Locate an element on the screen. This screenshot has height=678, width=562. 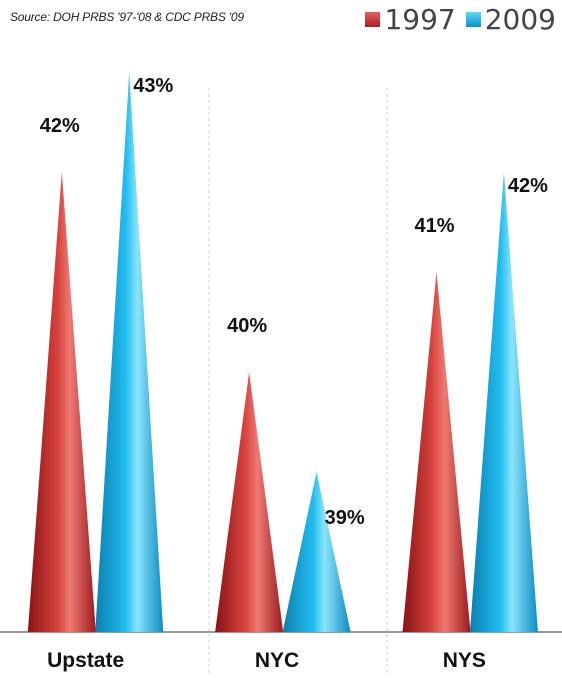
value-label-upstate-1997: 42% is located at coordinates (60, 126).